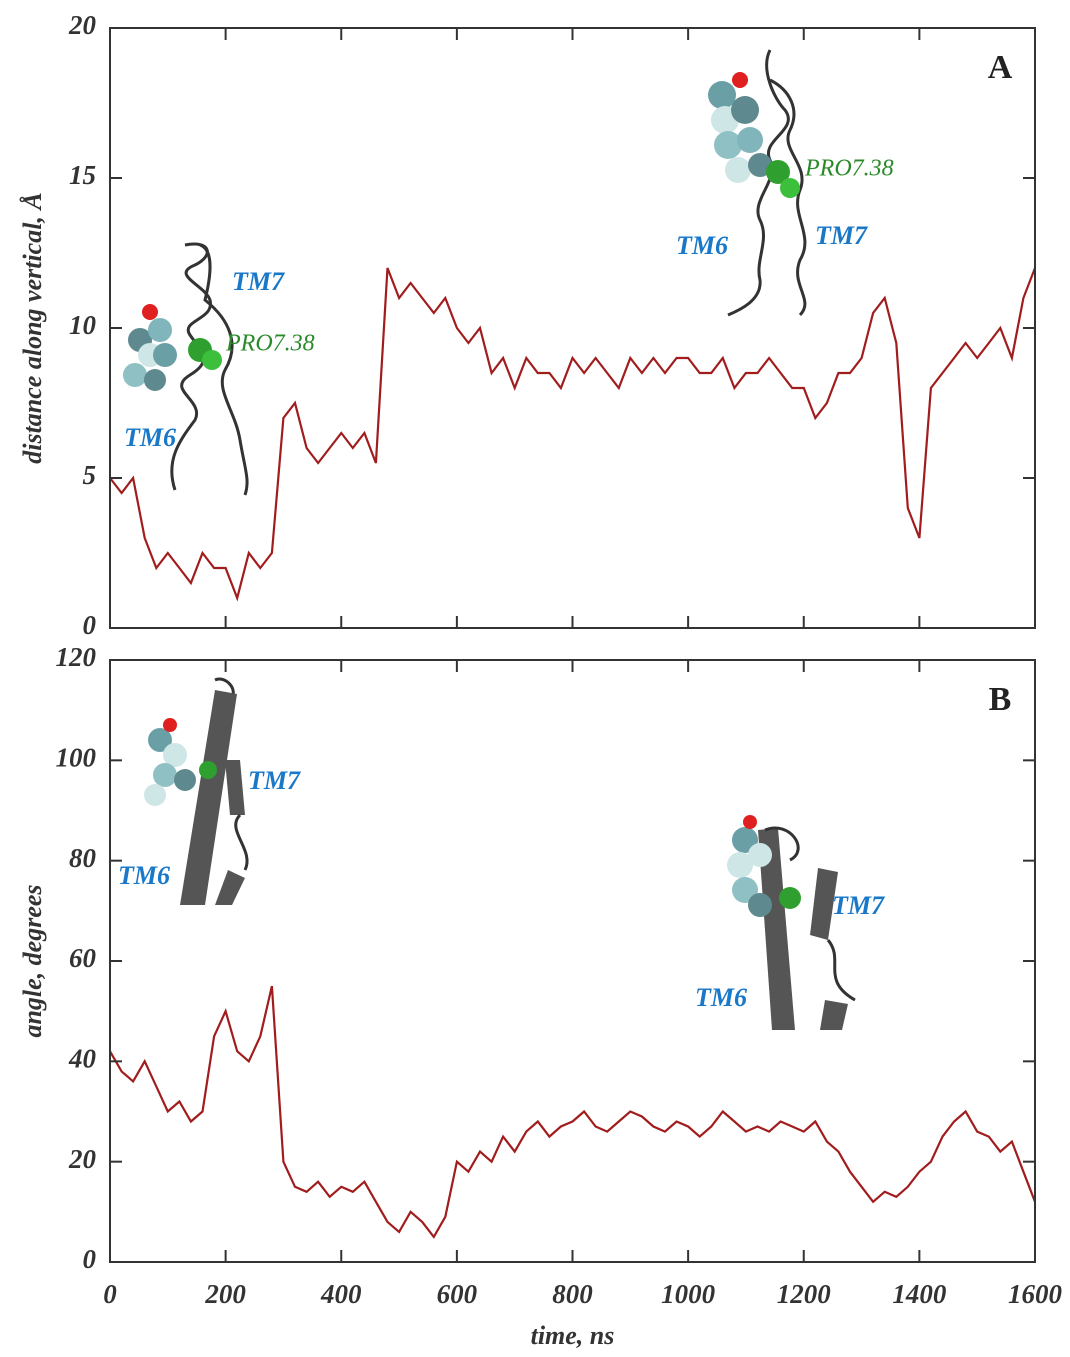  I want to click on y-tick-label: 15, so click(82, 175).